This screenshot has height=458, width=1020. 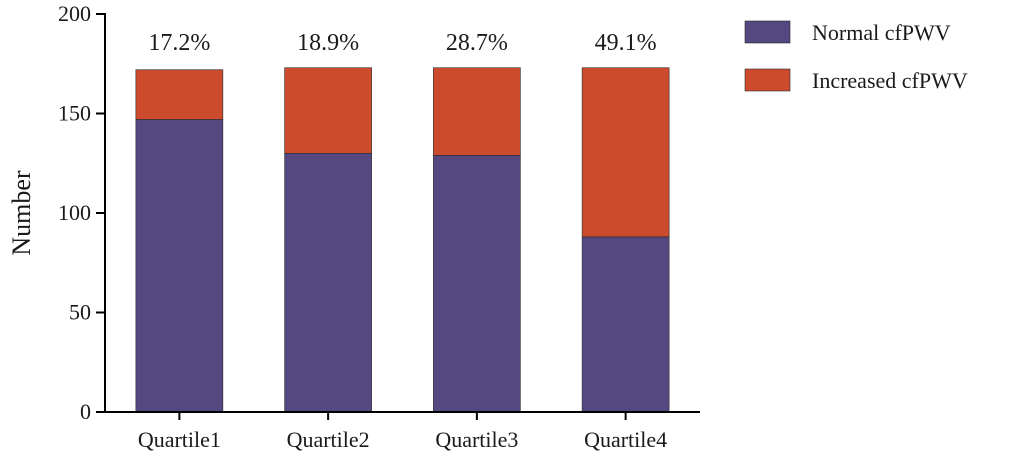 What do you see at coordinates (890, 80) in the screenshot?
I see `legend-label: Increased cfPWV` at bounding box center [890, 80].